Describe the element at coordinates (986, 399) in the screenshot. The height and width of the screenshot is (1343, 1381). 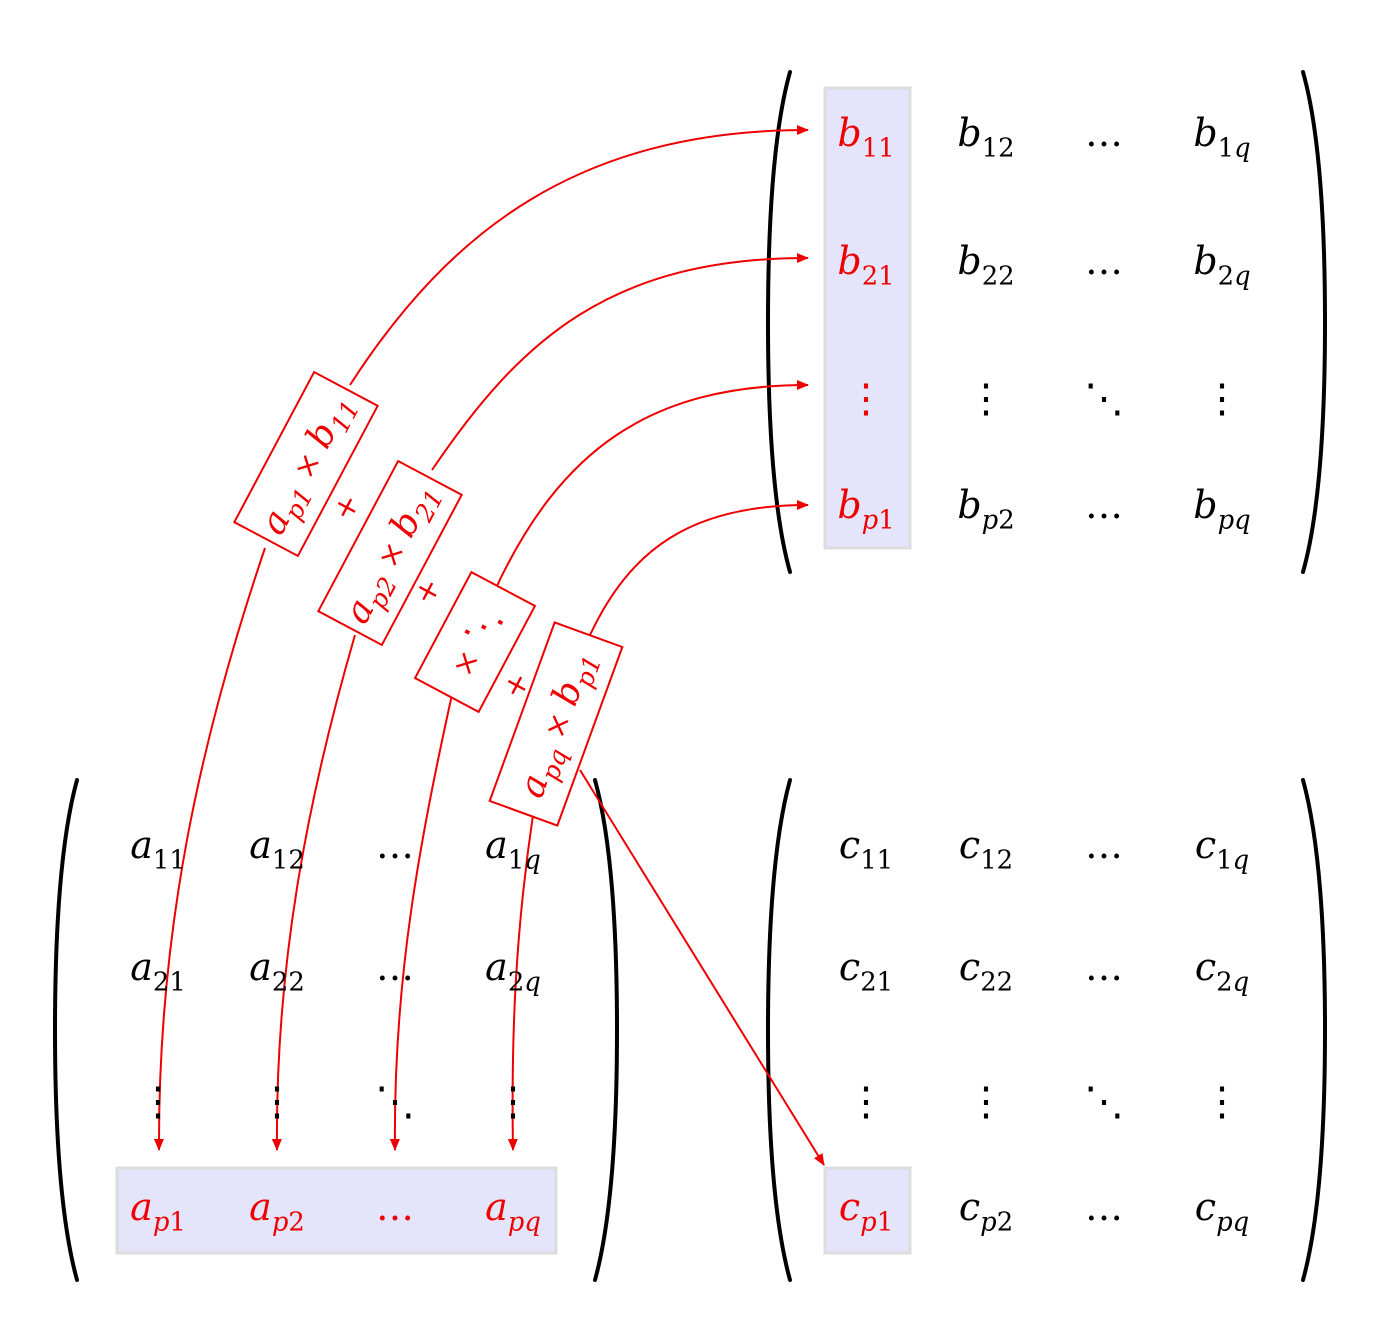
I see `cell-b-dots-2-1: ⋮` at that location.